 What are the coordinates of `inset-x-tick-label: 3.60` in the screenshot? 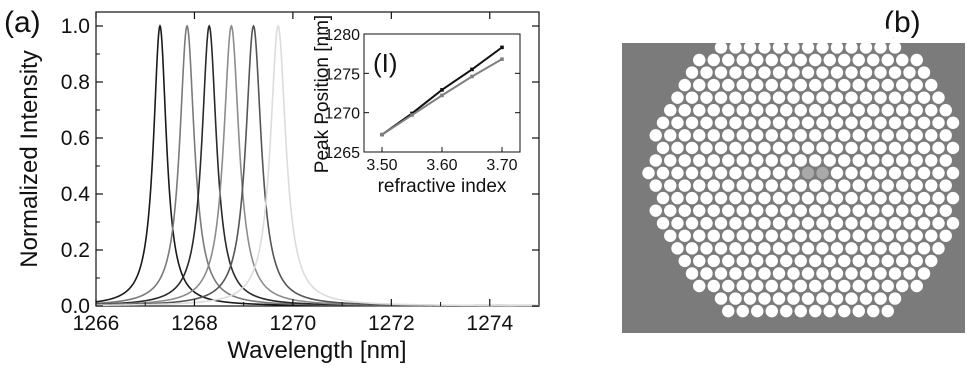 It's located at (441, 165).